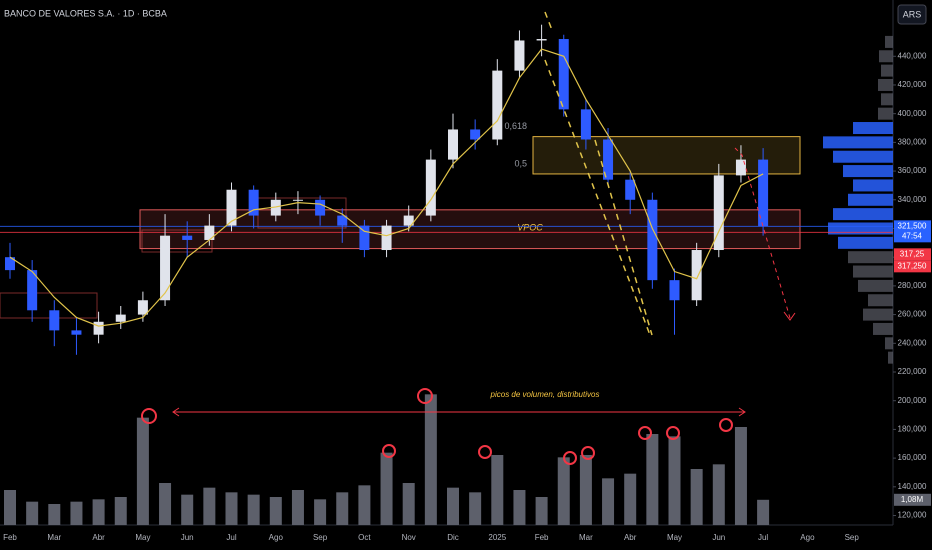  Describe the element at coordinates (912, 254) in the screenshot. I see `reference-badge-bg` at that location.